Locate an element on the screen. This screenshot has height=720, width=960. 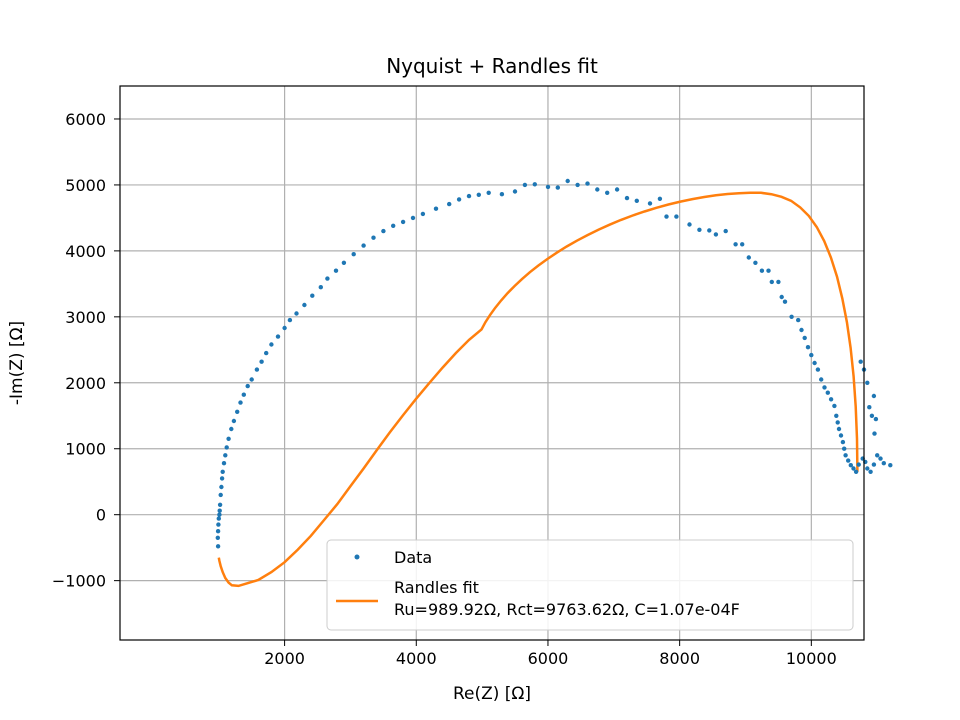
legend-label-fit: Randles fit is located at coordinates (436, 587).